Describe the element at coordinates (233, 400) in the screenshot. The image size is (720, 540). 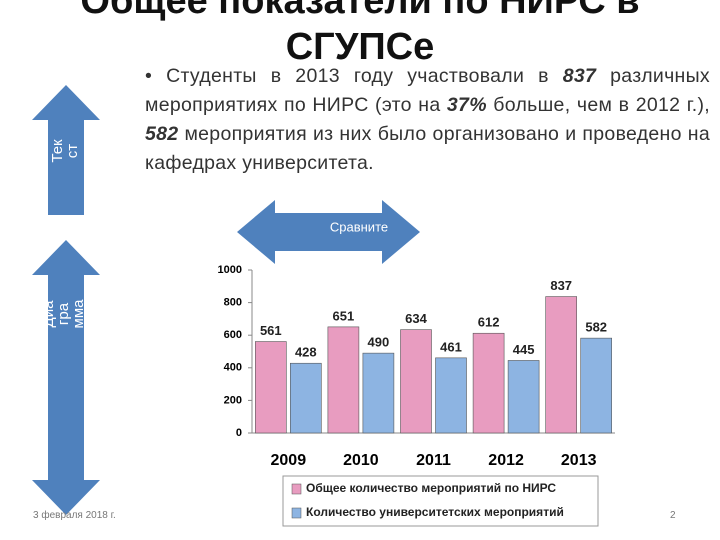
I see `y-tick-label: 200` at that location.